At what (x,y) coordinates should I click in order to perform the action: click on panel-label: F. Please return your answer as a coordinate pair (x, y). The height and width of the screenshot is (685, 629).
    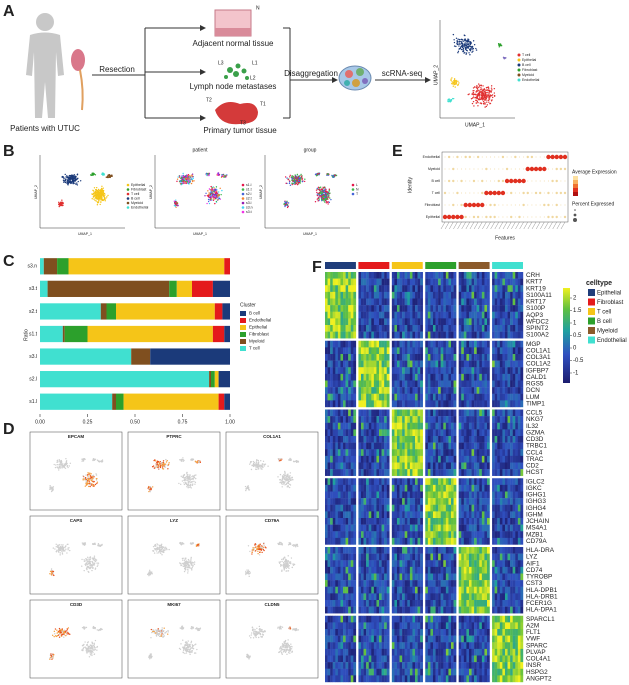
    Looking at the image, I should click on (317, 267).